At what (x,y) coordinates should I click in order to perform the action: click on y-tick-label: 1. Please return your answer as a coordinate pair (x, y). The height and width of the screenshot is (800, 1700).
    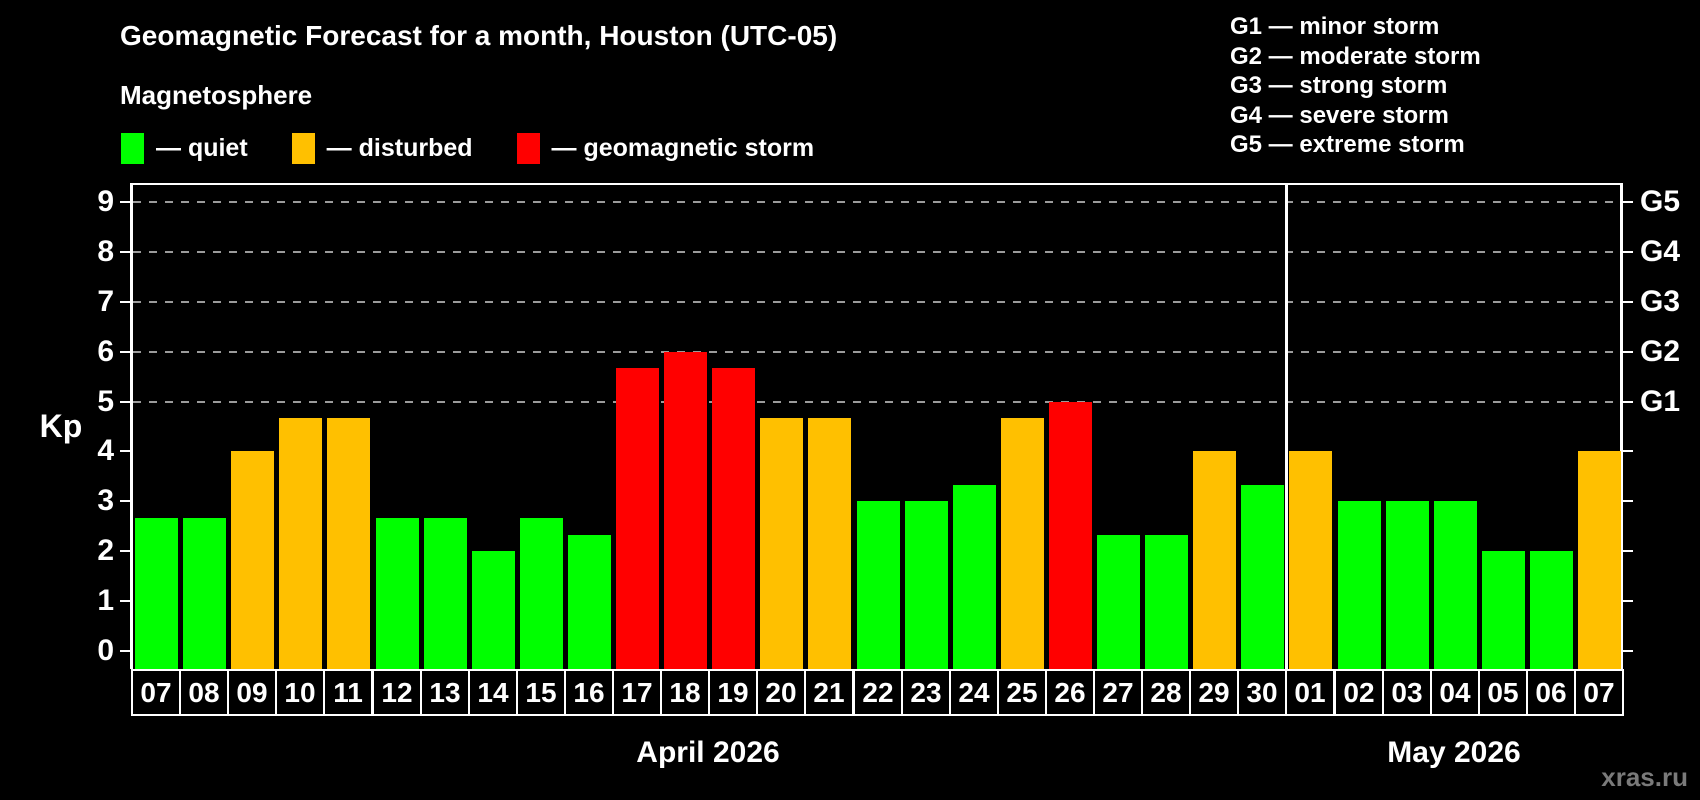
    Looking at the image, I should click on (105, 601).